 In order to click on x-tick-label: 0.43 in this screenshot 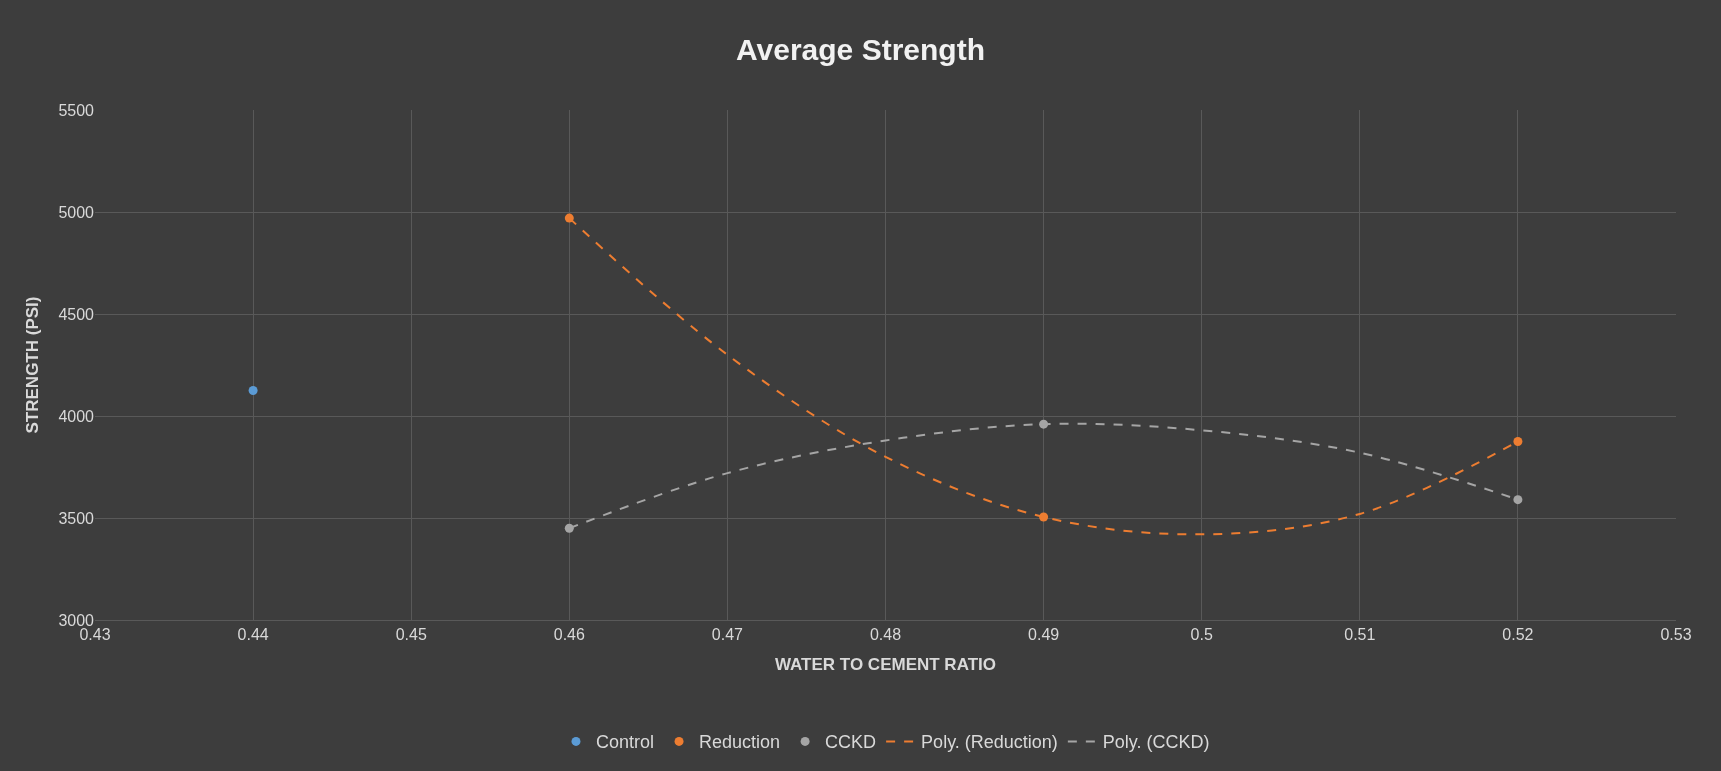, I will do `click(95, 635)`.